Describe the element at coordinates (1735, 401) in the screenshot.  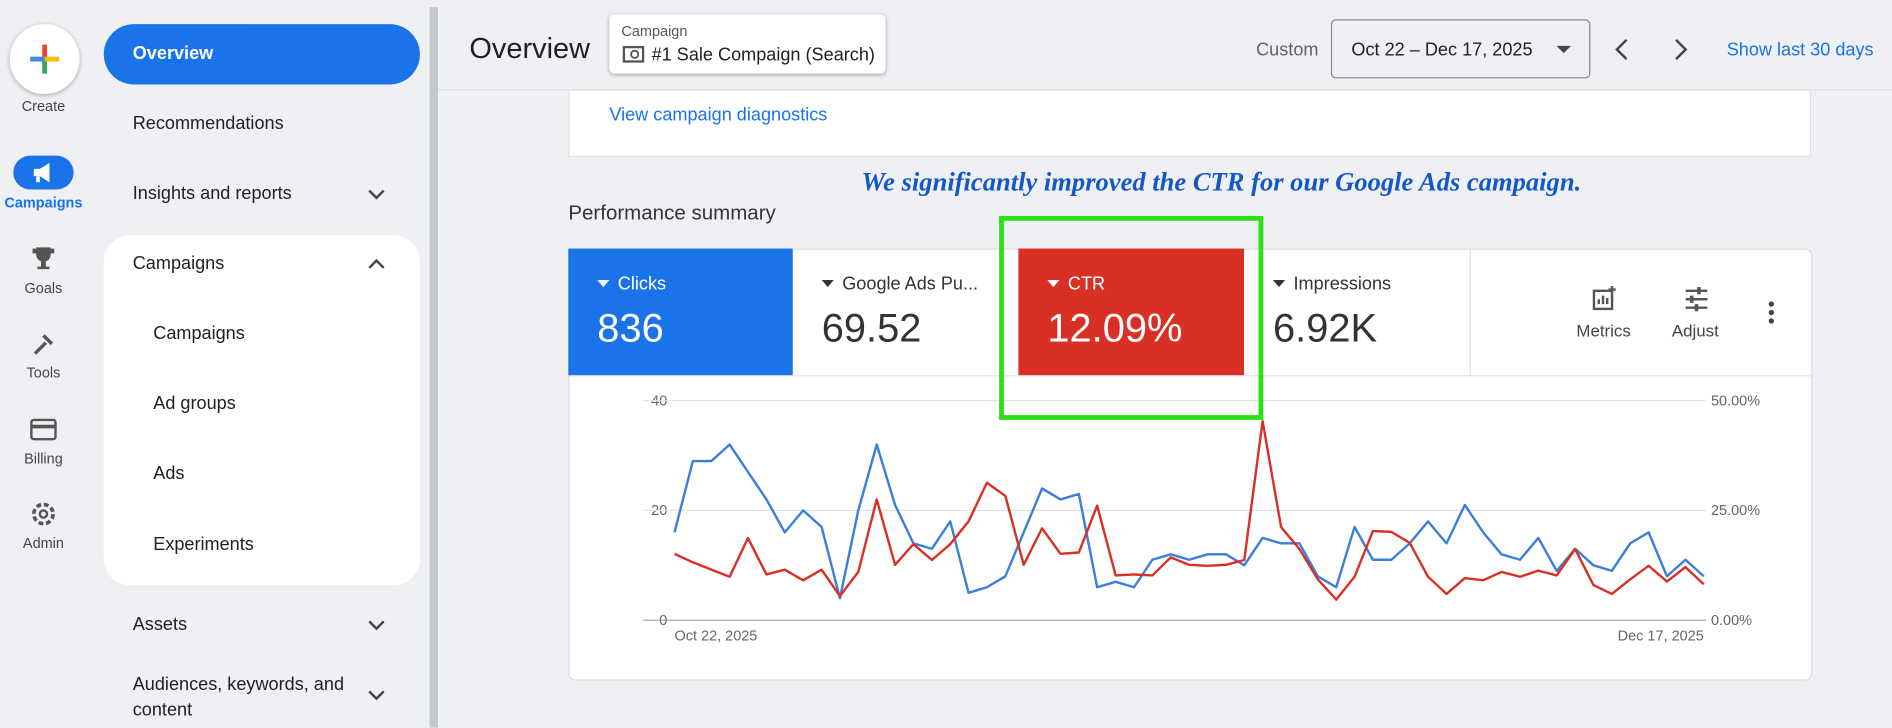
I see `y2-tick-label: 50.00%` at that location.